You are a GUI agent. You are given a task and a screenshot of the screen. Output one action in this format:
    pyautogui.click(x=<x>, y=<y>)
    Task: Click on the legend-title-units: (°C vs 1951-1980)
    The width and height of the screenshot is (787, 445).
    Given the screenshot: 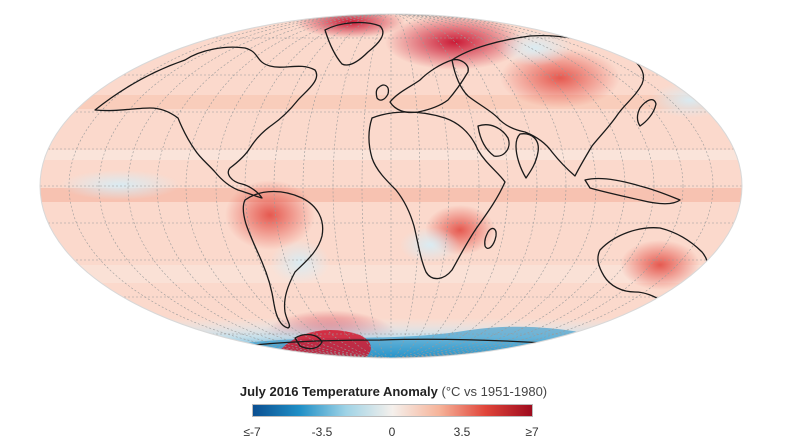 What is the action you would take?
    pyautogui.click(x=494, y=391)
    